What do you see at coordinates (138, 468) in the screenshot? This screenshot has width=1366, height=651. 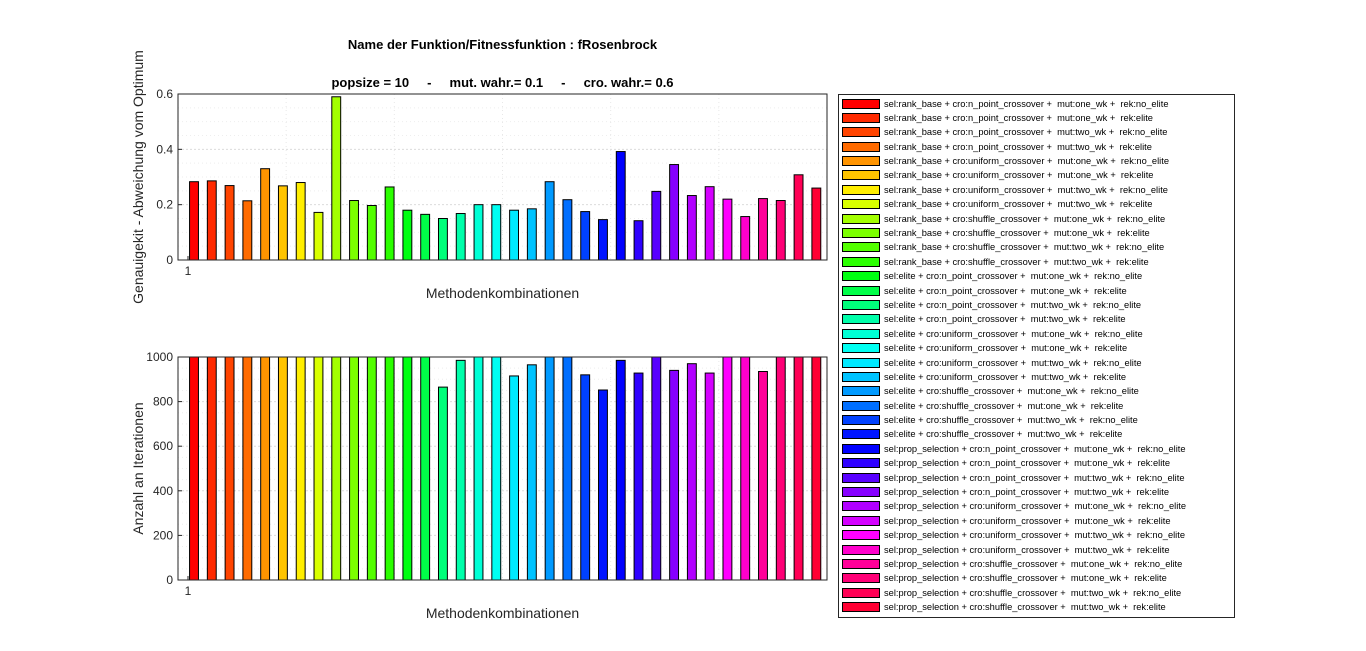 I see `iterations-ylabel: Anzahl an Iterationen` at bounding box center [138, 468].